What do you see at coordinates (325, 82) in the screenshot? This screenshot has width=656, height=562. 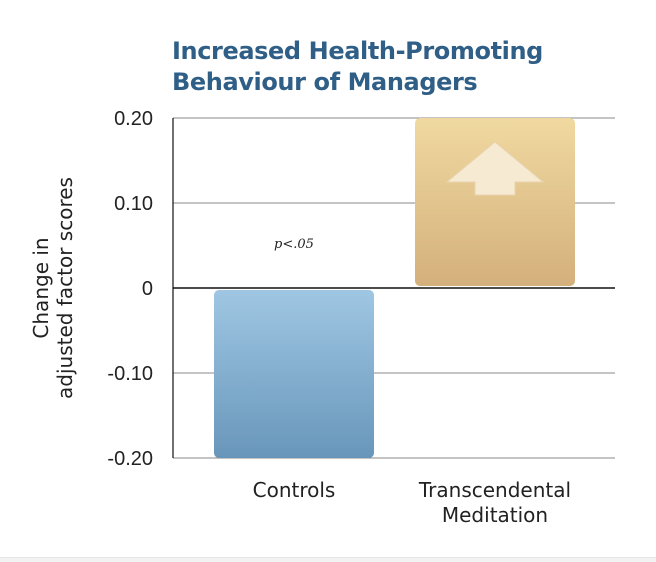 I see `chart-title-line-2: Behaviour of Managers` at bounding box center [325, 82].